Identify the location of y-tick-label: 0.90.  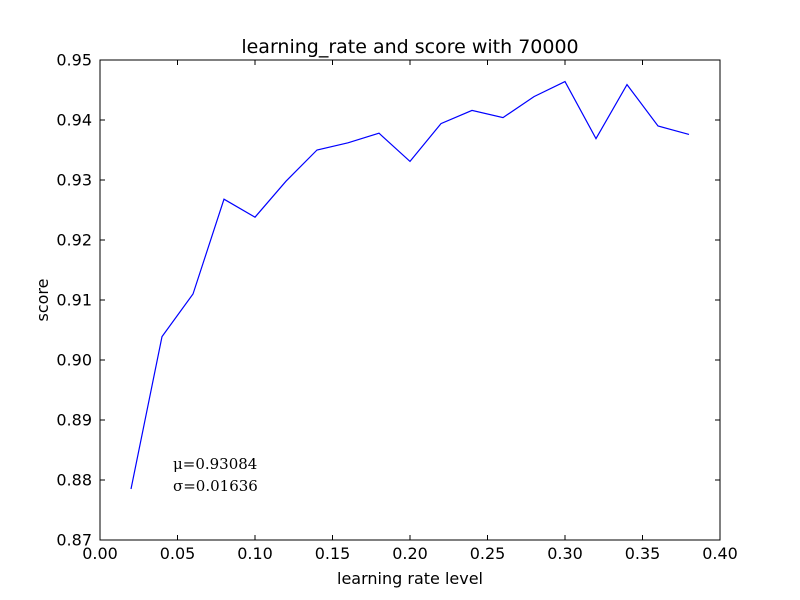
(74, 360).